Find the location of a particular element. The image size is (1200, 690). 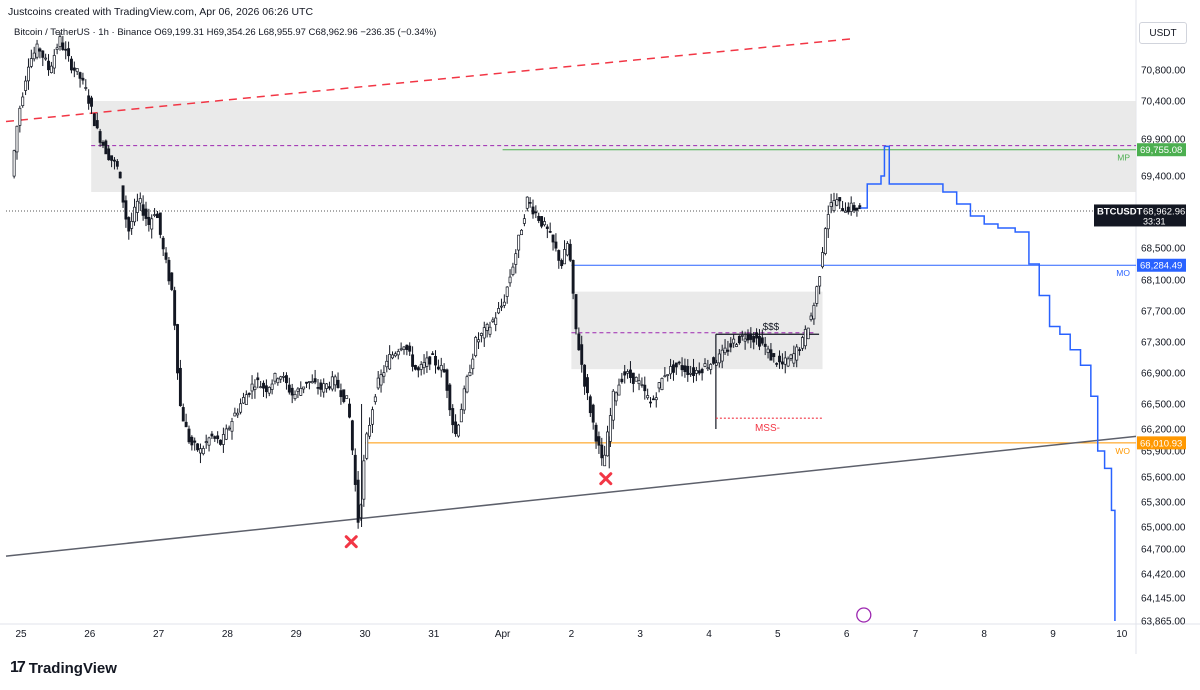

price-tick-label: 66,900.00 is located at coordinates (1163, 374).